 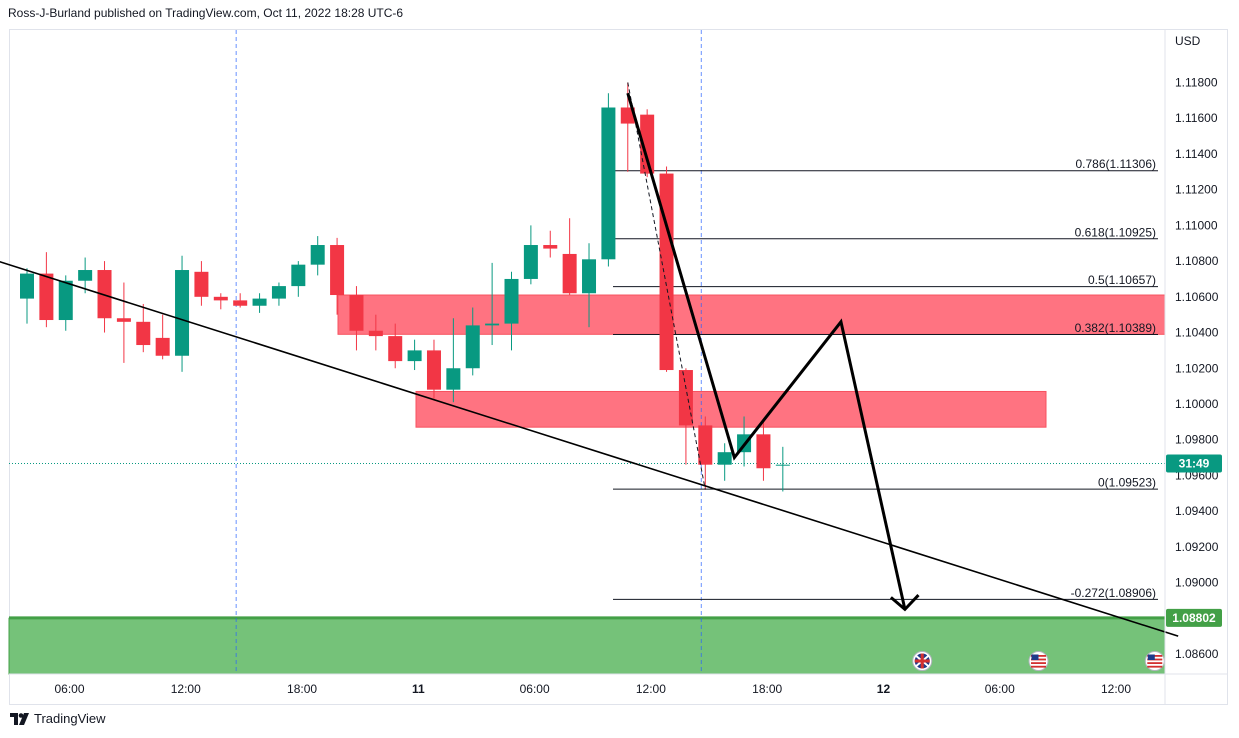 What do you see at coordinates (1197, 583) in the screenshot?
I see `y-axis-tick-label: 1.09000` at bounding box center [1197, 583].